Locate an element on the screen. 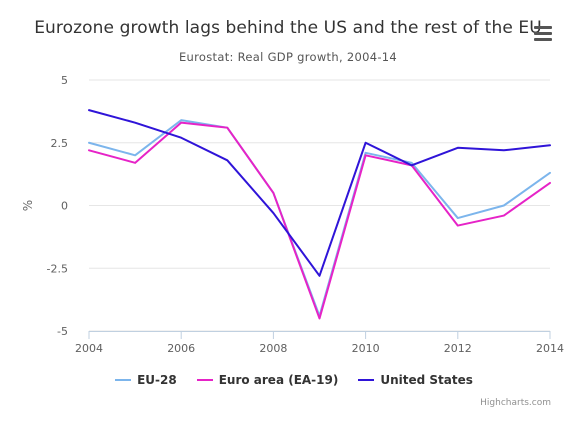 The width and height of the screenshot is (588, 433). chart-legend: EU-28 Euro area (EA-19) United States is located at coordinates (294, 380).